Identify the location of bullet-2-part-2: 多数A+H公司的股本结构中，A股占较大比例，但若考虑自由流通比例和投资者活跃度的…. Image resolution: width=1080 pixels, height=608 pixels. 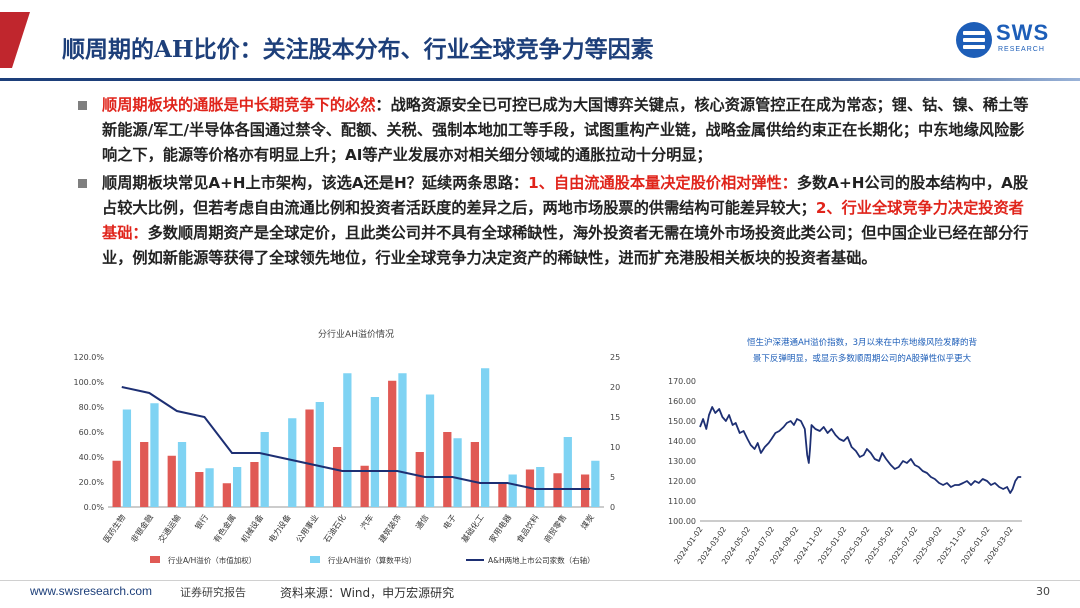
(565, 195).